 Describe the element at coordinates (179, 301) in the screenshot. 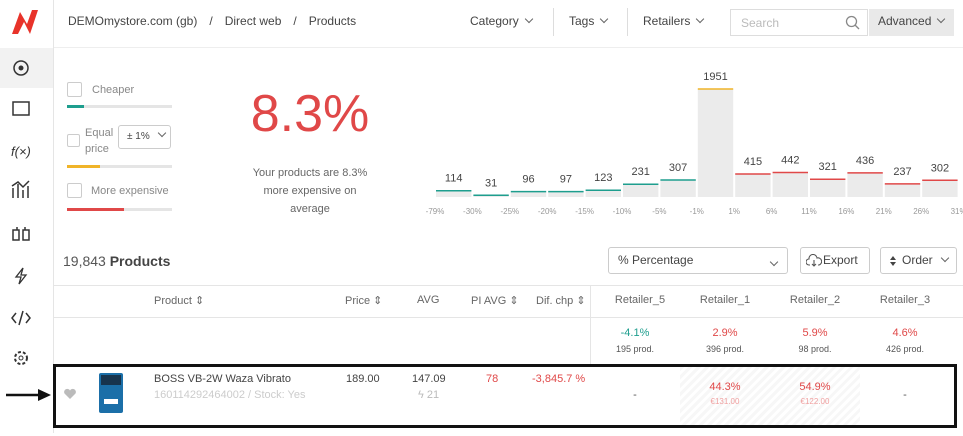

I see `column-header: Product ⇕` at that location.